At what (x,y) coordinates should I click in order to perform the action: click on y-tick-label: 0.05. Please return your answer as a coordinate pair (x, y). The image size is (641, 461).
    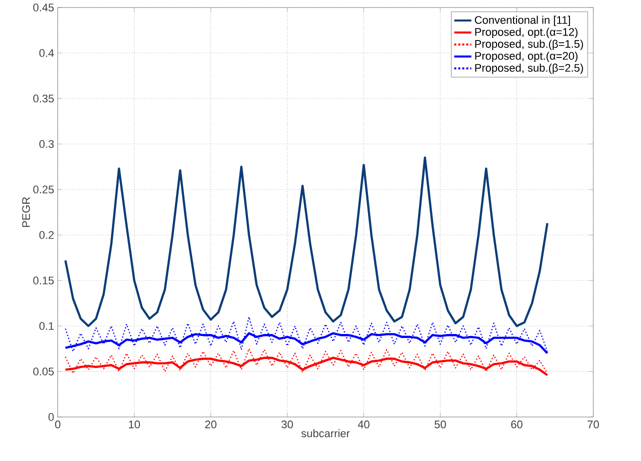
    Looking at the image, I should click on (43, 372).